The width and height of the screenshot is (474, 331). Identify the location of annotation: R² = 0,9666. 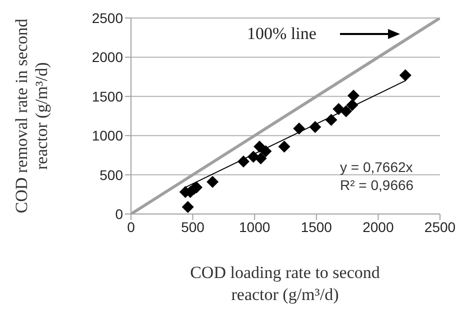
(377, 185).